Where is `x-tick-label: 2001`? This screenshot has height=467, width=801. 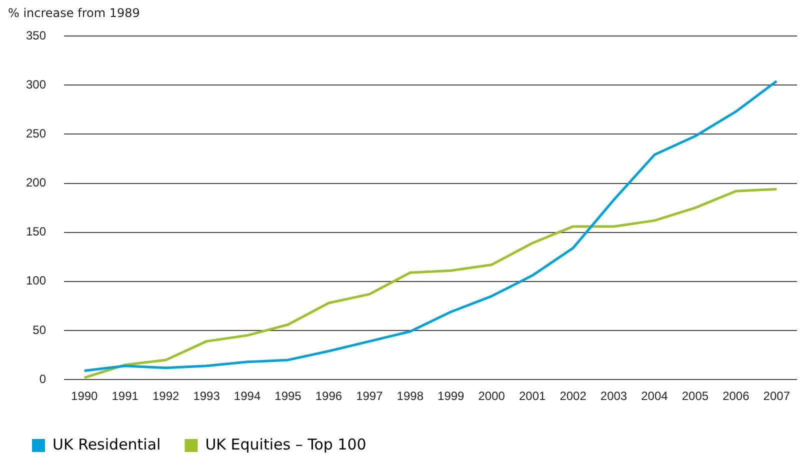 x-tick-label: 2001 is located at coordinates (532, 396).